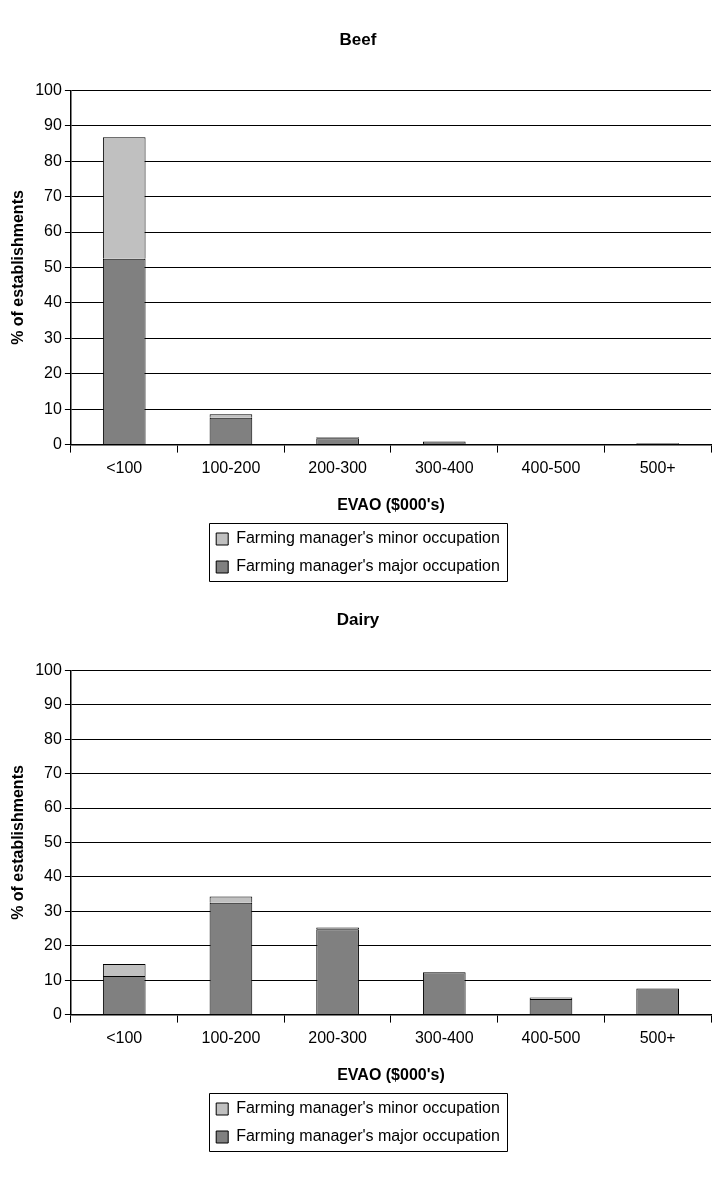 This screenshot has height=1186, width=717. What do you see at coordinates (358, 39) in the screenshot?
I see `chart-title: Beef` at bounding box center [358, 39].